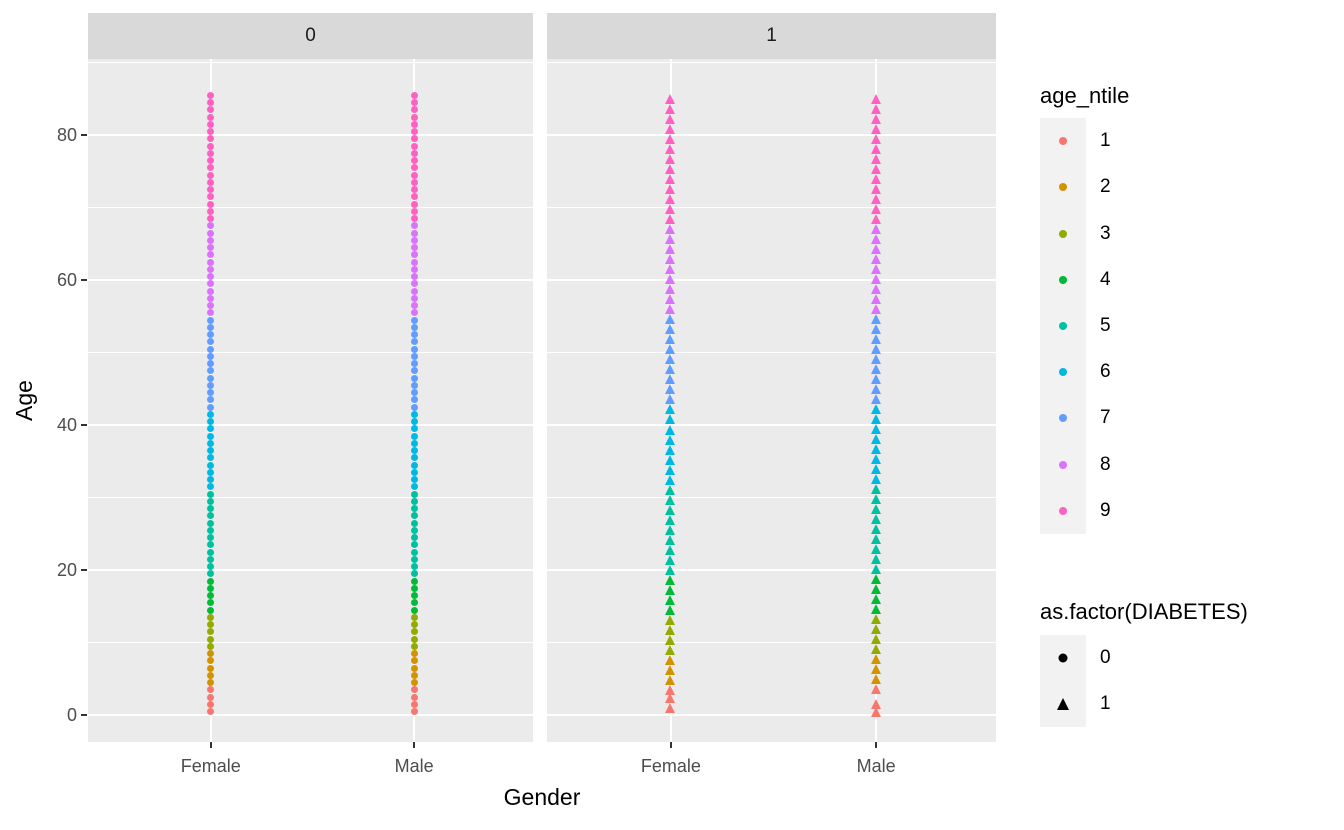 This screenshot has height=830, width=1344. I want to click on facet-strip-1: 1, so click(771, 36).